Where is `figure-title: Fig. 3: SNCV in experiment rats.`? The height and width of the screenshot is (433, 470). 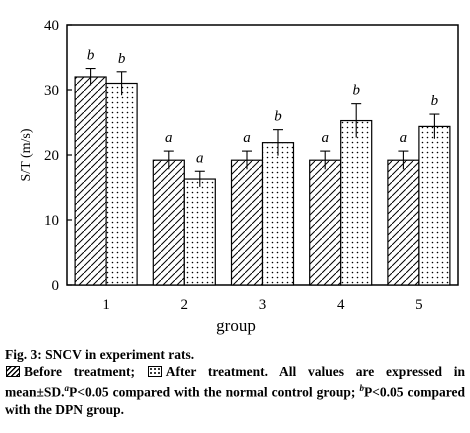 figure-title: Fig. 3: SNCV in experiment rats. is located at coordinates (100, 354).